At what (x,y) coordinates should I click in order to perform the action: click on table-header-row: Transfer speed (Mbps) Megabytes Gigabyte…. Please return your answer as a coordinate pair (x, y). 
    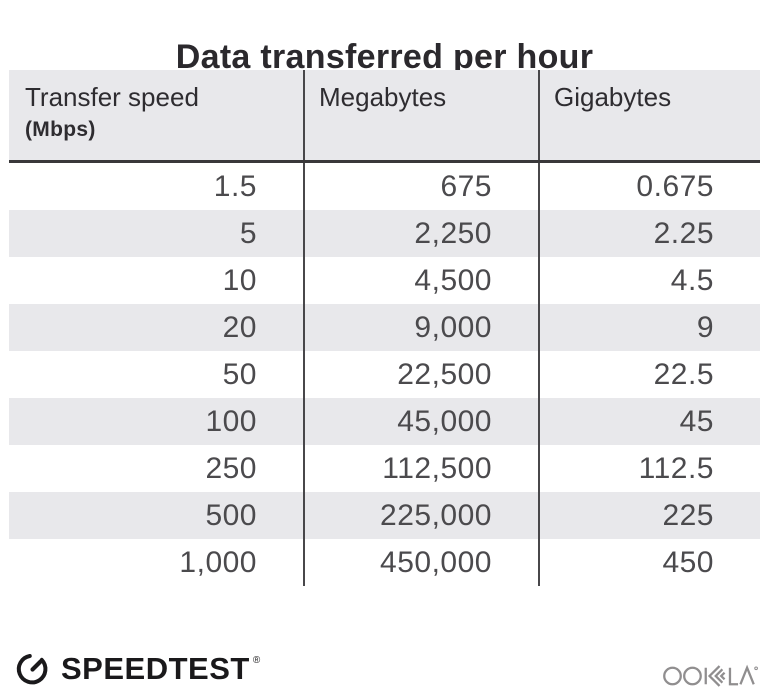
    Looking at the image, I should click on (384, 116).